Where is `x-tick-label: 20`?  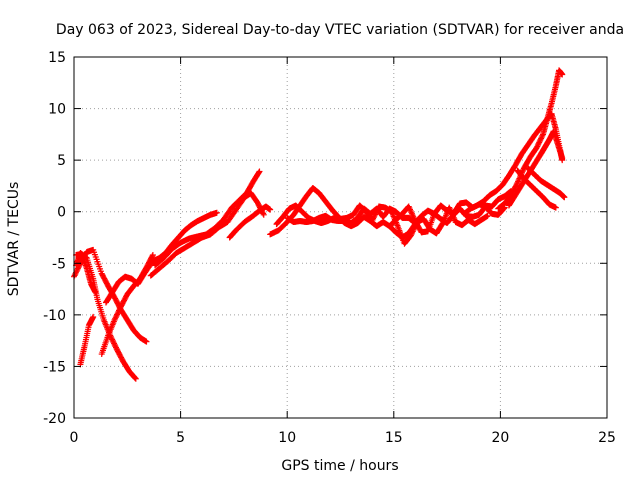 x-tick-label: 20 is located at coordinates (500, 438).